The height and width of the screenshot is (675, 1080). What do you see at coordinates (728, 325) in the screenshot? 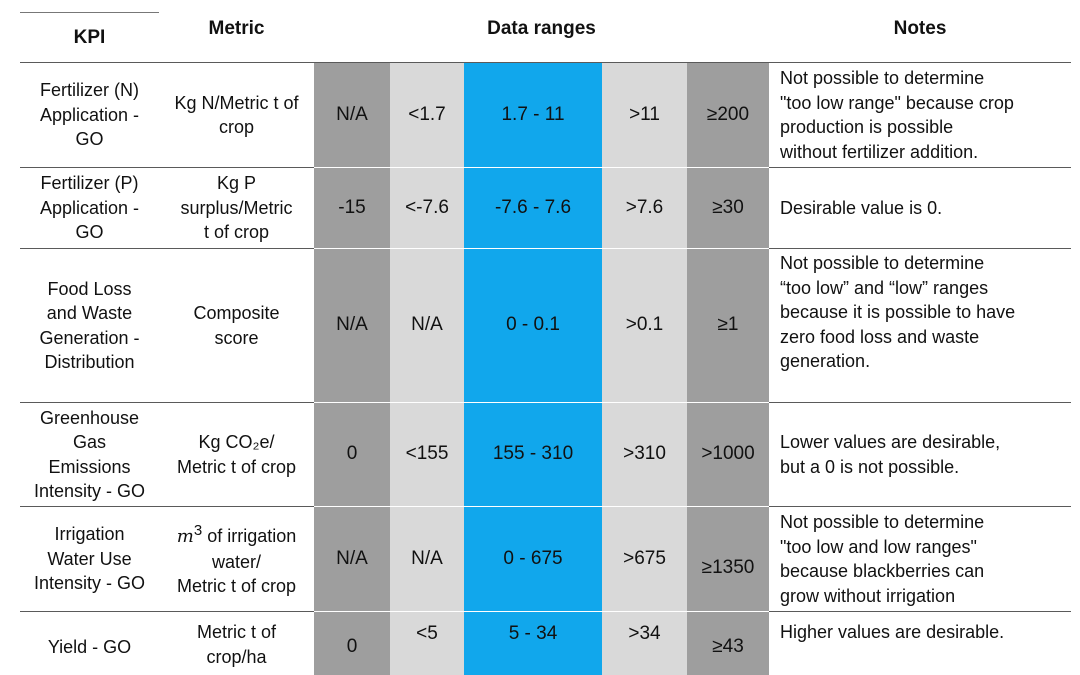
I see `range-too-high: ≥1` at bounding box center [728, 325].